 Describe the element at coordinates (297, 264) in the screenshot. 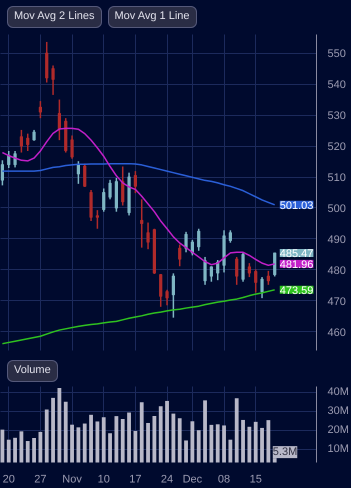

I see `data-label: 481.96` at that location.